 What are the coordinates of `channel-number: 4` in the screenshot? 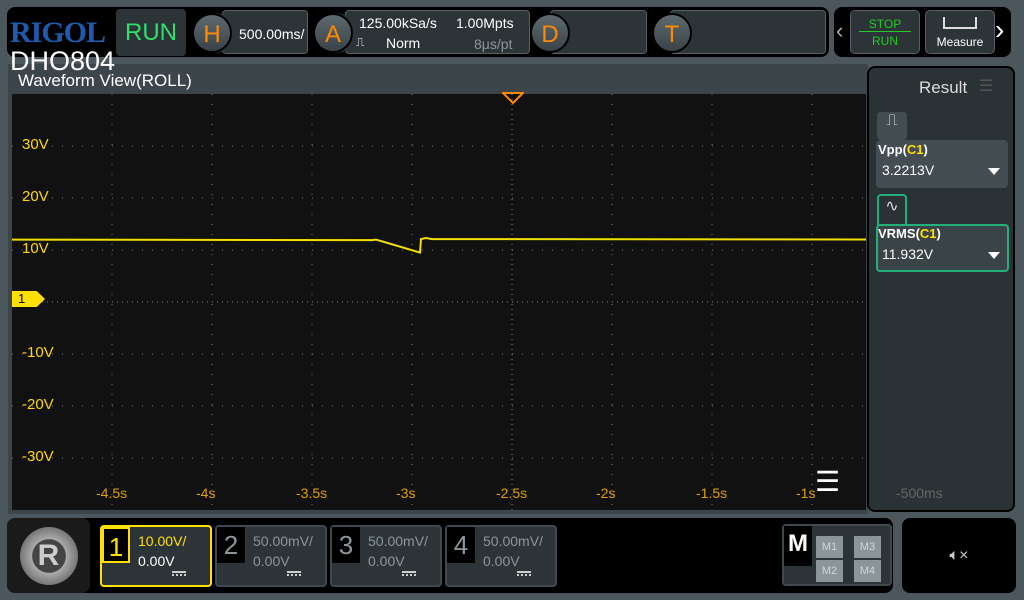 It's located at (461, 545).